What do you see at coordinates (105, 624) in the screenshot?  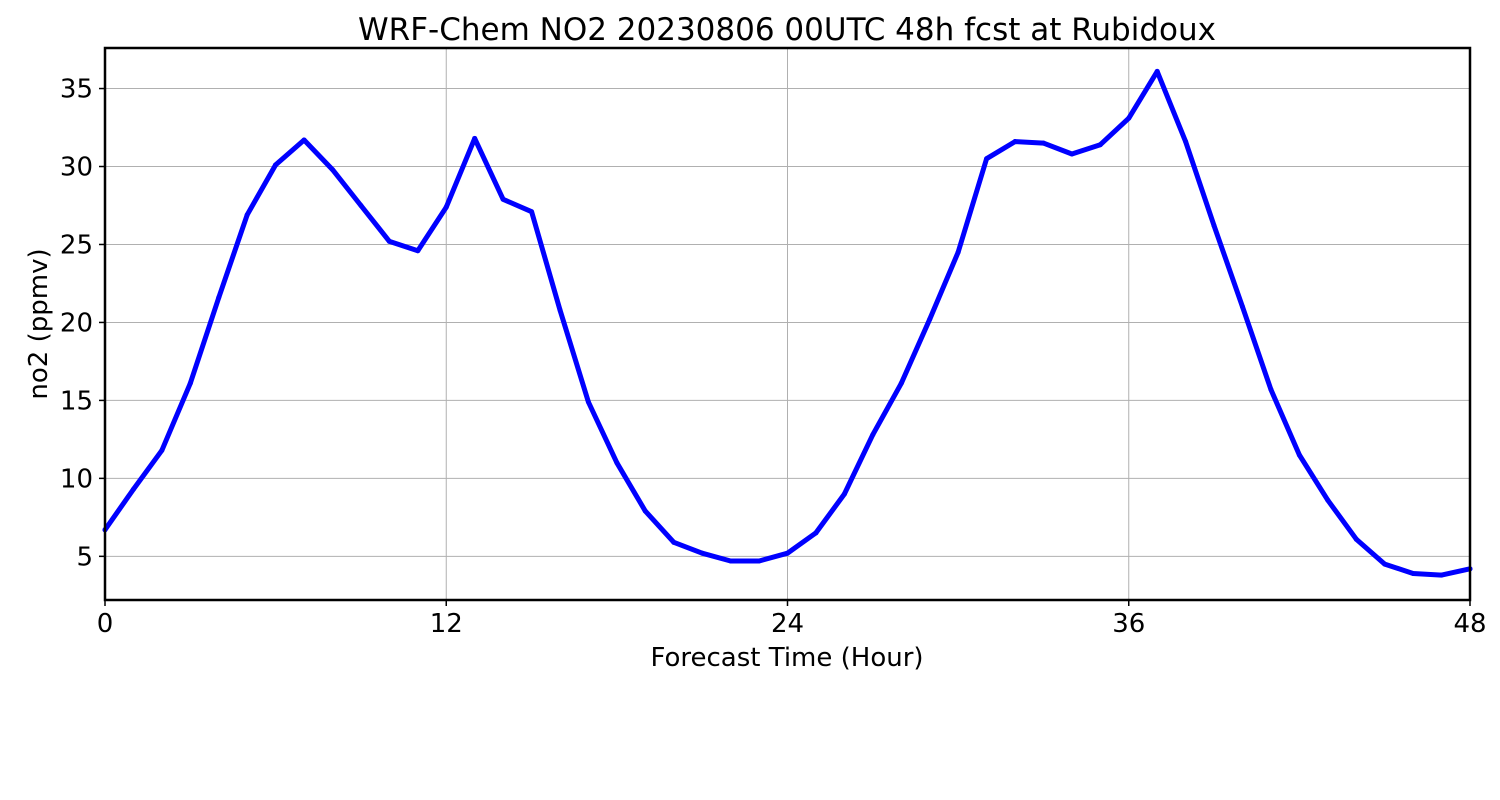 I see `x-tick-label: 0` at bounding box center [105, 624].